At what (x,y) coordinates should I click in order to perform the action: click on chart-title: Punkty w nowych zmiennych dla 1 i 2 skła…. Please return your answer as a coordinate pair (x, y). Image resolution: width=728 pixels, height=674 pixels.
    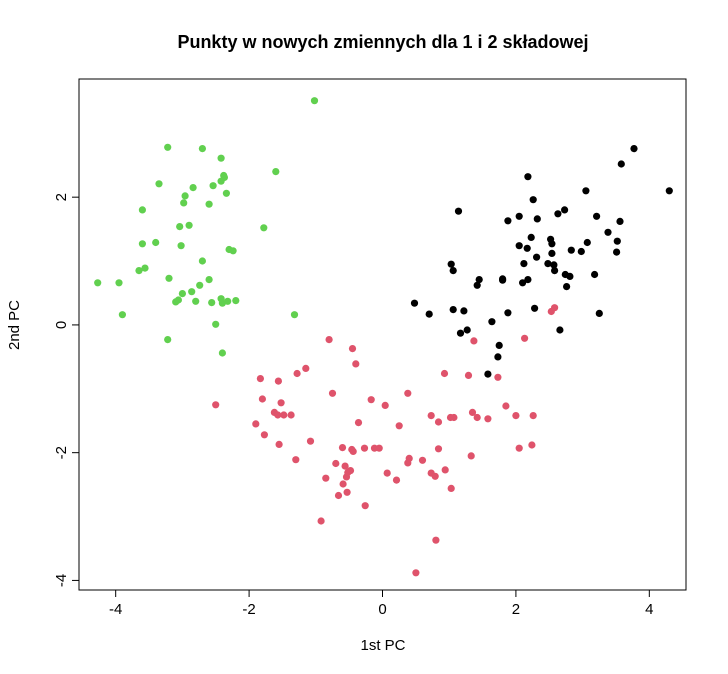
    Looking at the image, I should click on (382, 42).